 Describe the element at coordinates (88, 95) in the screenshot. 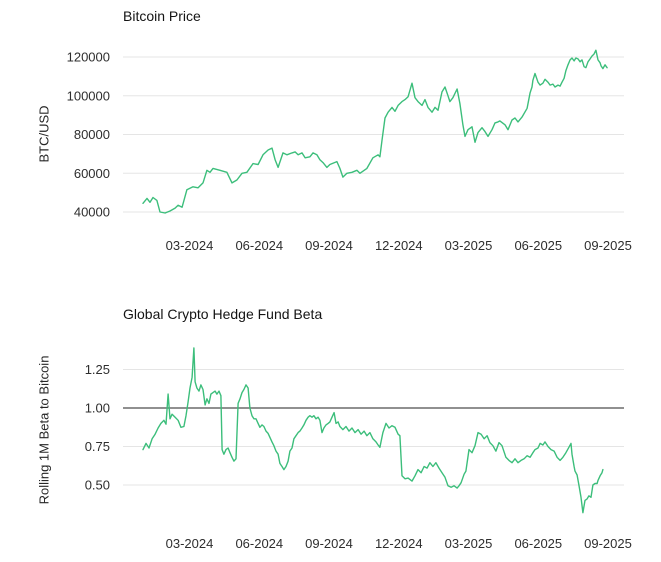

I see `y-tick-label: 100000` at that location.